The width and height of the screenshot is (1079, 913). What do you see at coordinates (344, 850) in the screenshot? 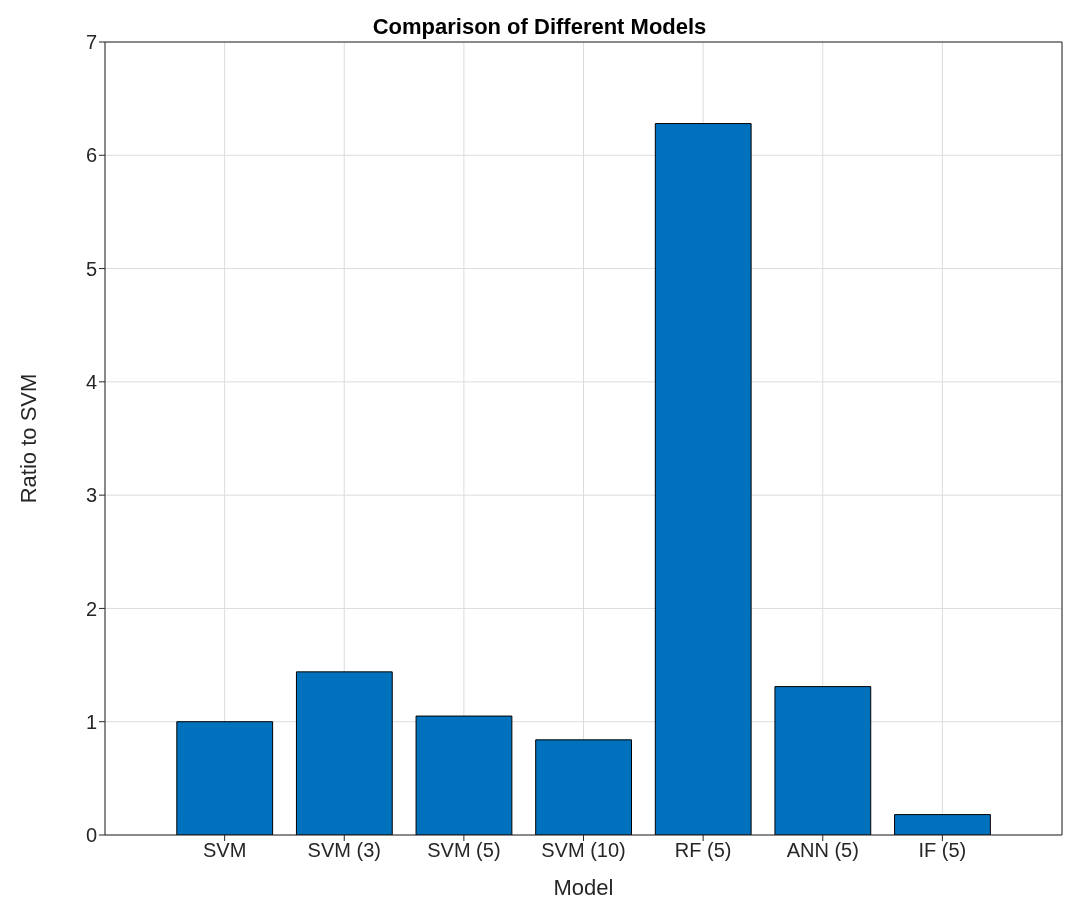
I see `x-tick-label: SVM (3)` at bounding box center [344, 850].